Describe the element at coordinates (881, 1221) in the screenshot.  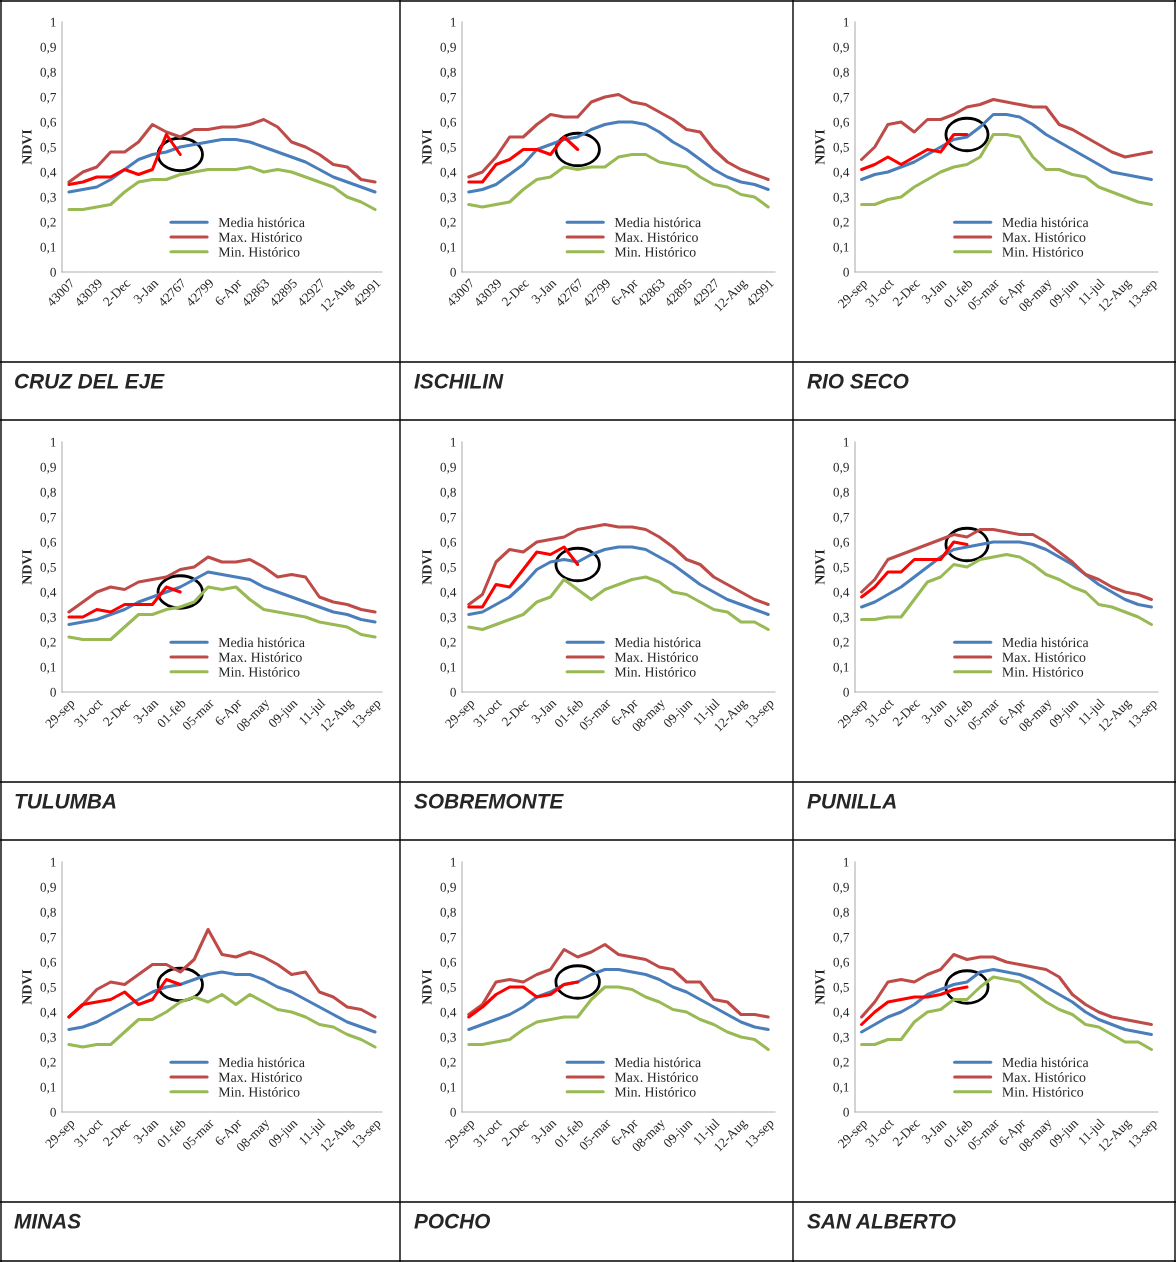
I see `text: SAN ALBERTO` at that location.